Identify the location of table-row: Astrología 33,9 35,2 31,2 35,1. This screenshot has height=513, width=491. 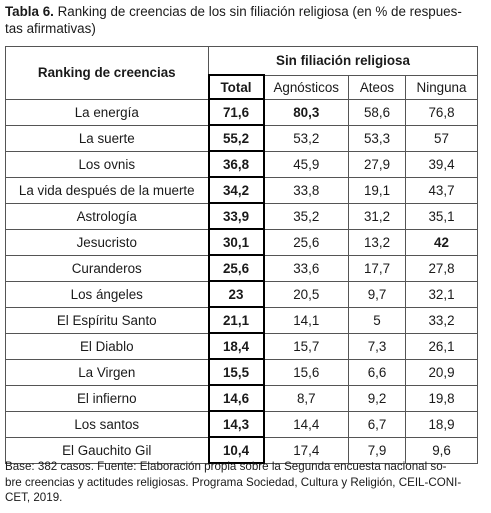
(241, 216).